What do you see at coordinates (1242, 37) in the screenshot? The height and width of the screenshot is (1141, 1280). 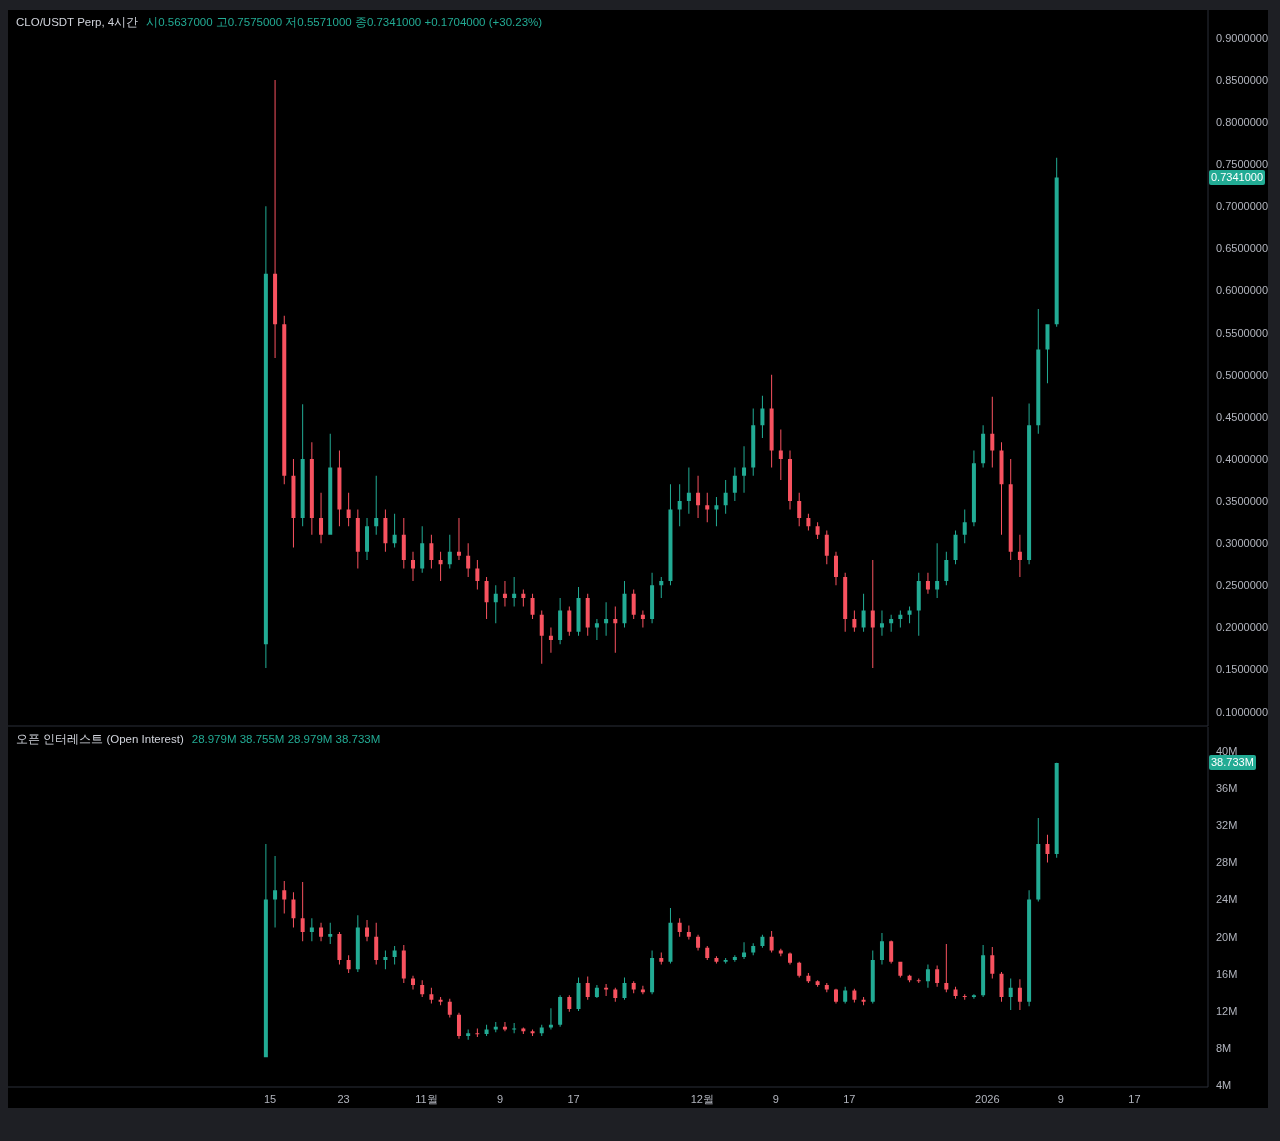 I see `y-tick-label: 0.9000000` at bounding box center [1242, 37].